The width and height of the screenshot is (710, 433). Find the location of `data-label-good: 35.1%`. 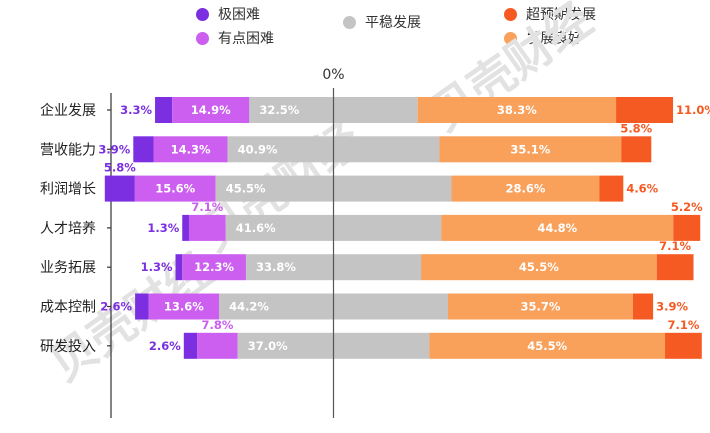

data-label-good: 35.1% is located at coordinates (530, 149).